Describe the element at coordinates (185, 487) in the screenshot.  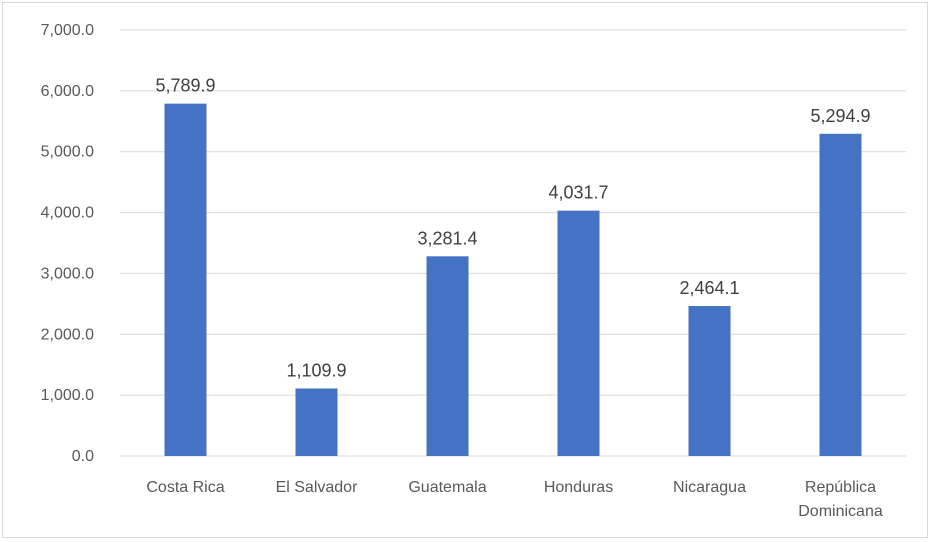
I see `x-tick-label: Costa Rica` at that location.